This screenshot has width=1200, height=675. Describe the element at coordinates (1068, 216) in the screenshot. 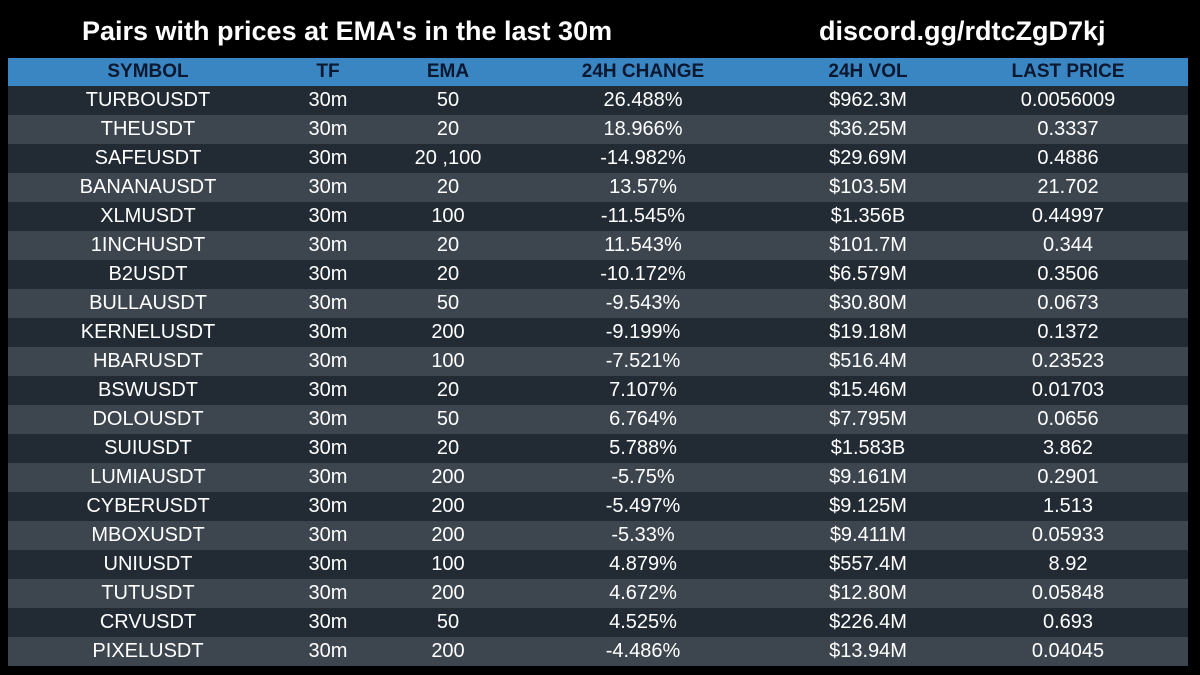

I see `cell-last-price: 0.44997` at that location.